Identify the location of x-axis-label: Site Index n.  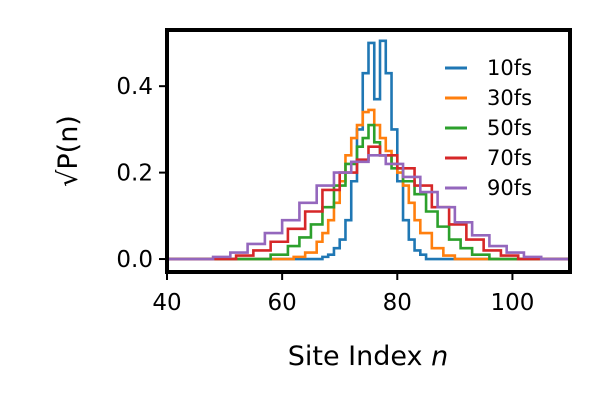
(368, 356).